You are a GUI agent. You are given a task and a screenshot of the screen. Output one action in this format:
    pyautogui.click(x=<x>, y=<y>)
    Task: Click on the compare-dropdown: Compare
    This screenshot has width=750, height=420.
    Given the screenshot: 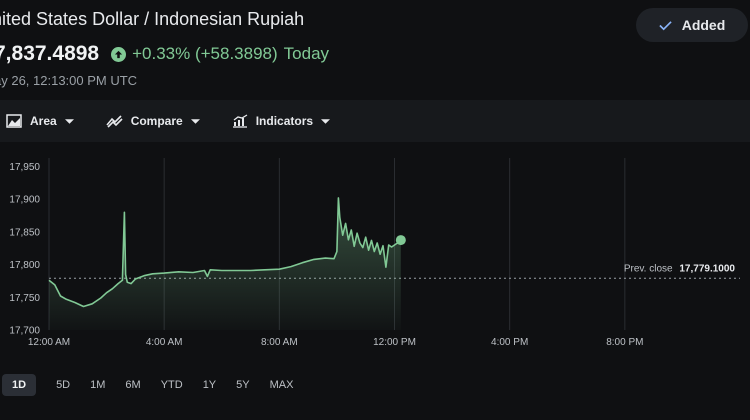 What is the action you would take?
    pyautogui.click(x=153, y=121)
    